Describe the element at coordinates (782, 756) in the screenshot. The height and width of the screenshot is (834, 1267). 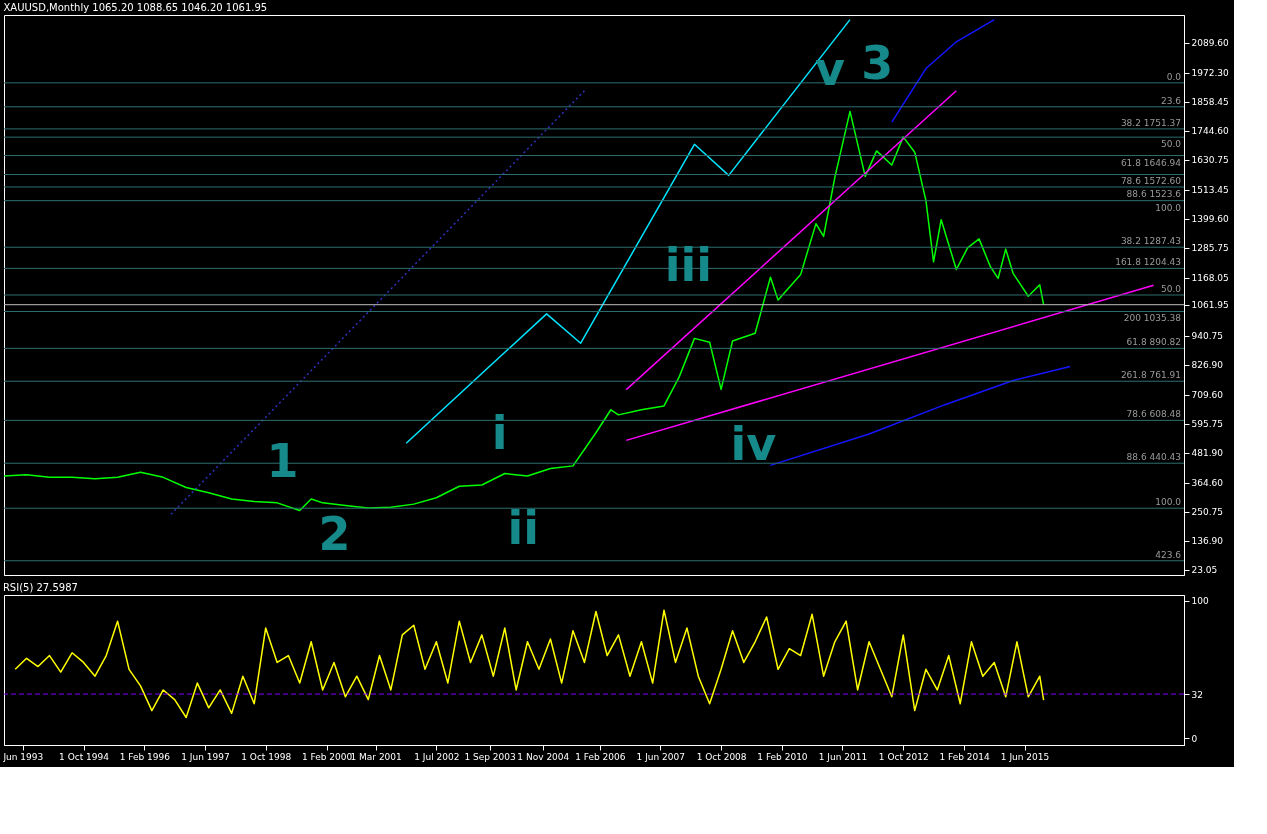
I see `x-tick-label: 1 Feb 2010` at that location.